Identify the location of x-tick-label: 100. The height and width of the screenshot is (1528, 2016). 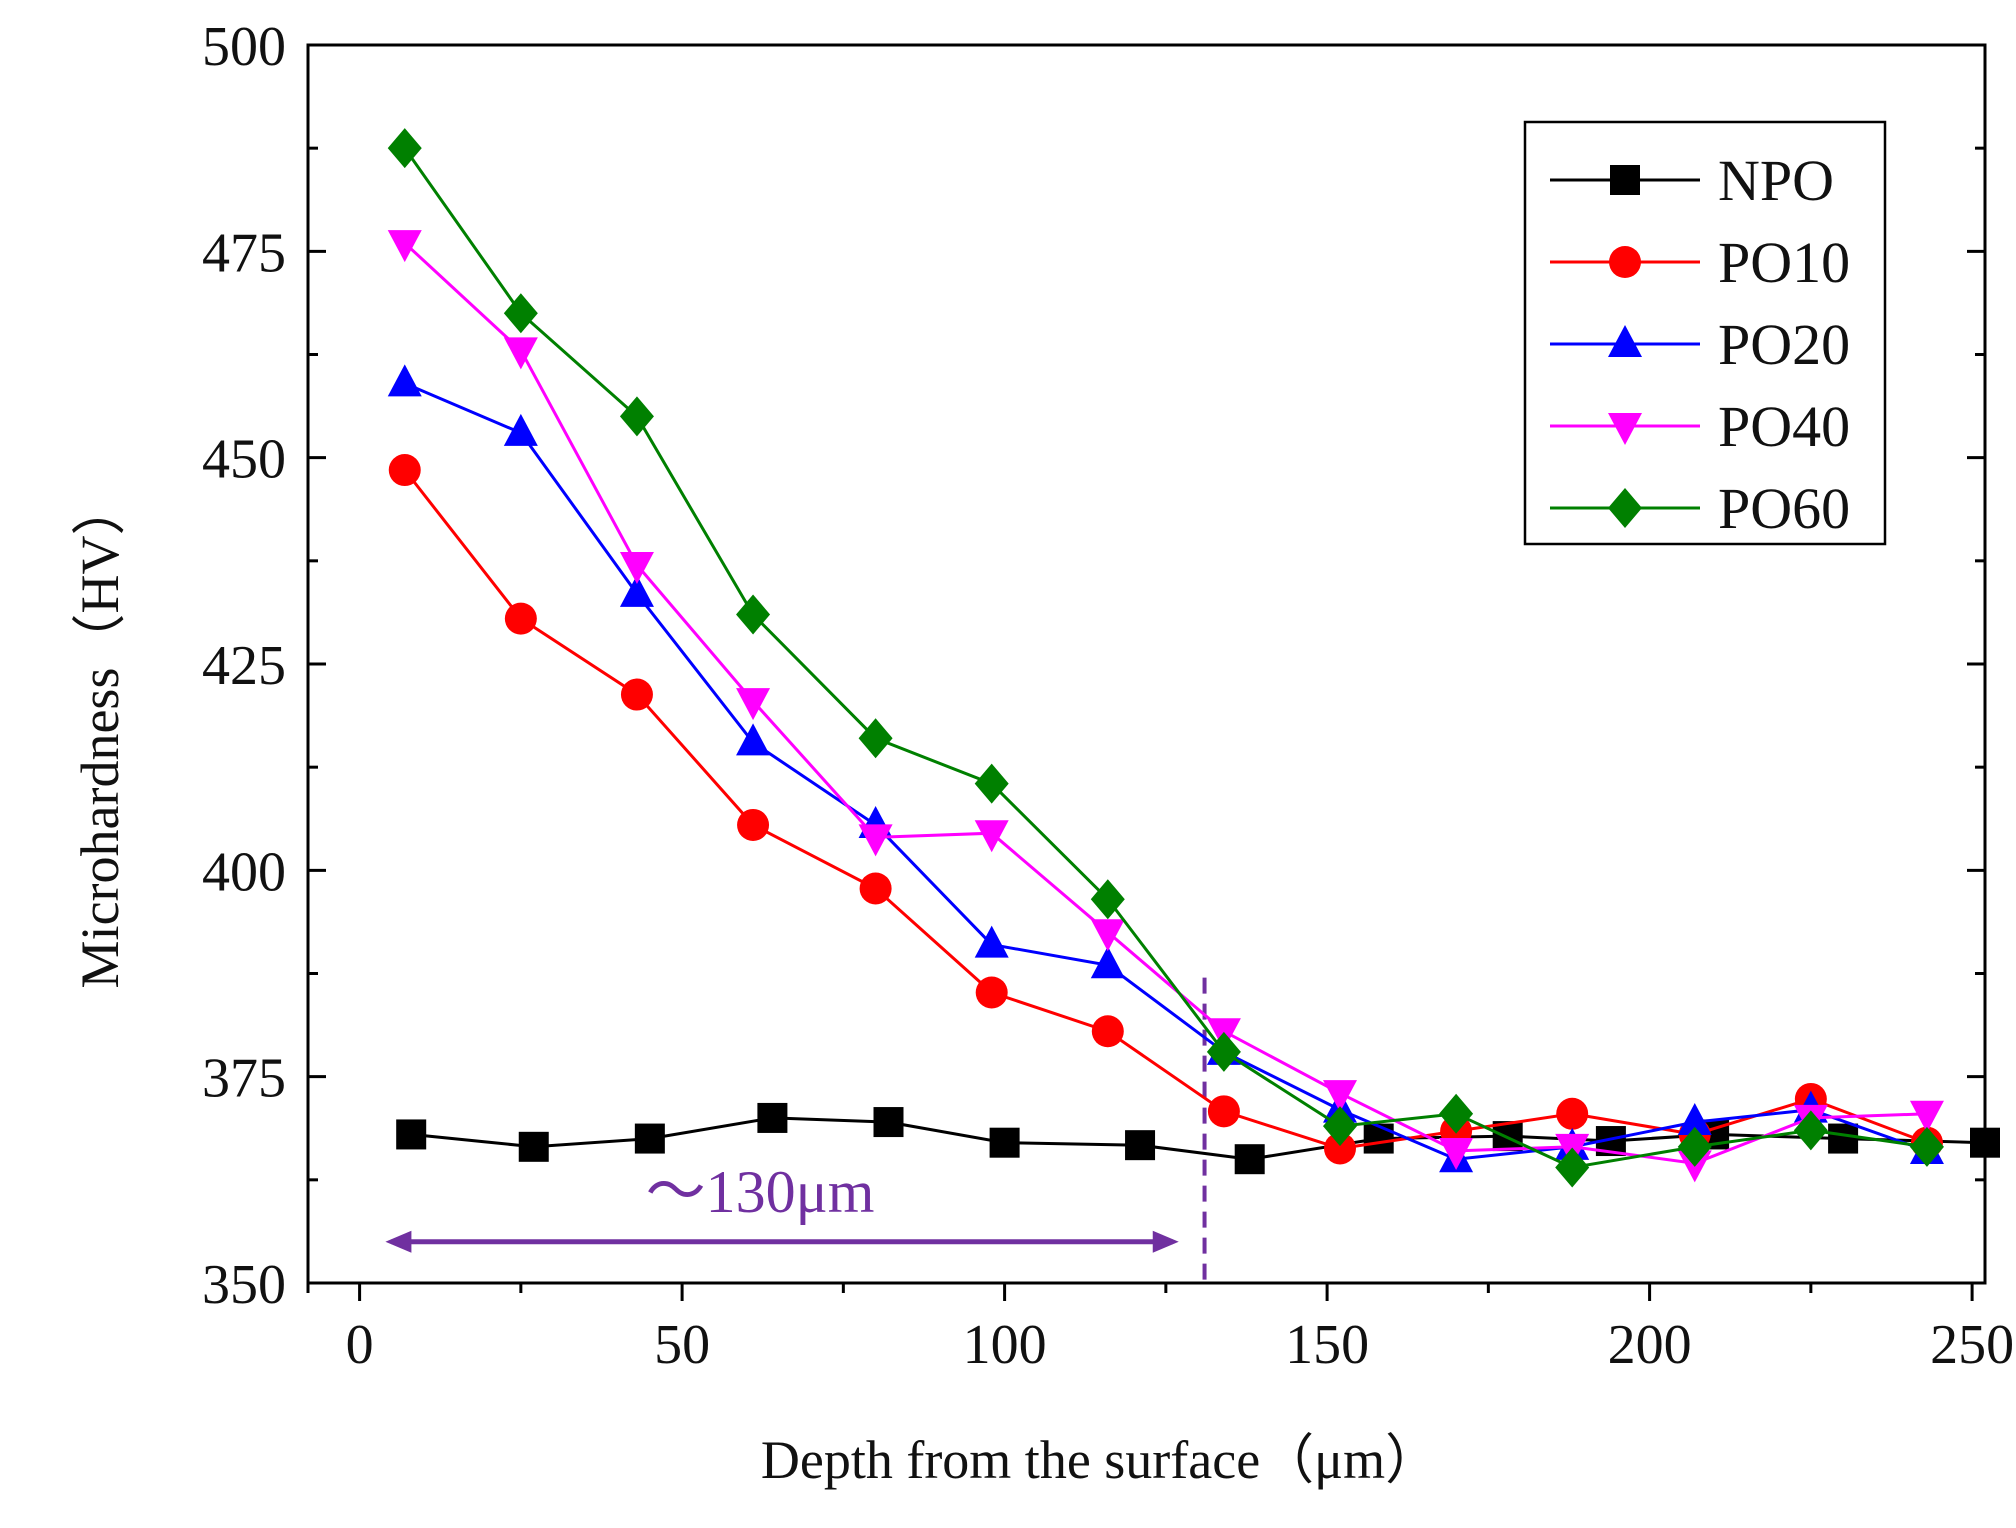
(1005, 1345).